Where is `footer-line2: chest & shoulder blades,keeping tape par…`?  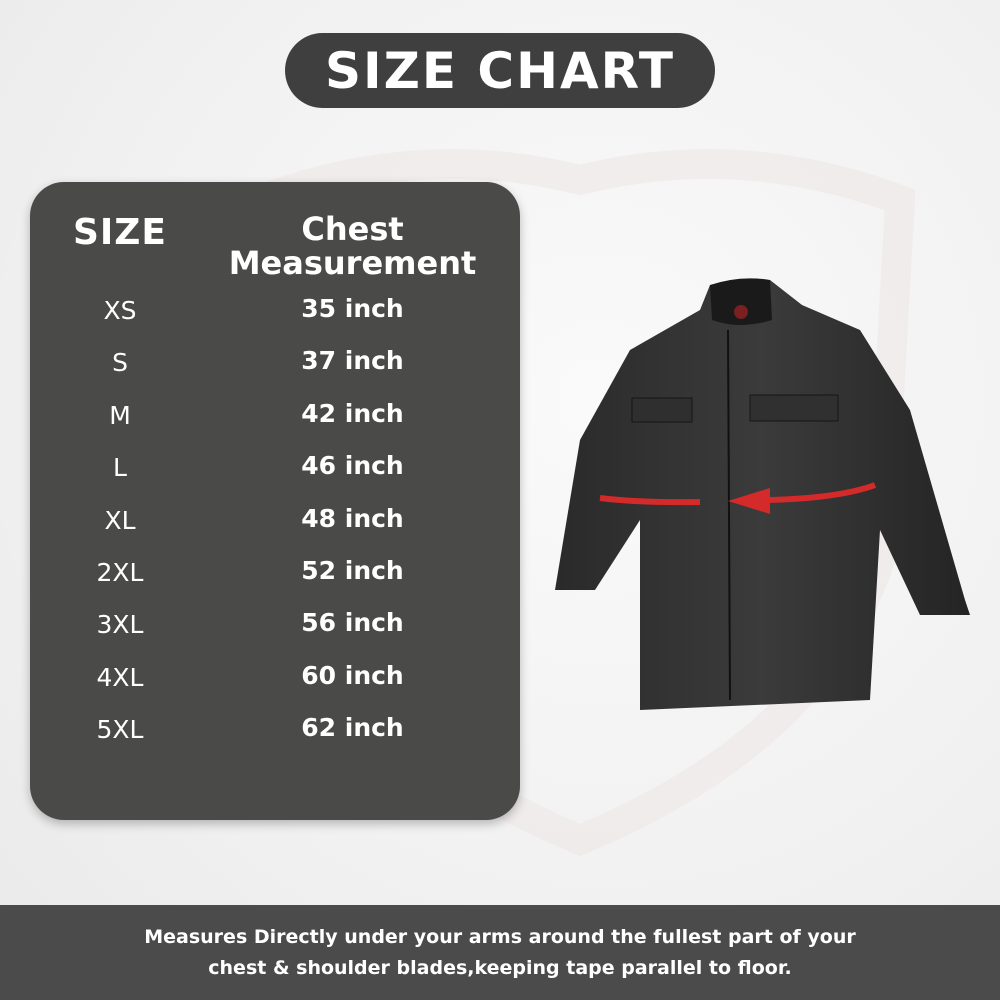
footer-line2: chest & shoulder blades,keeping tape par… is located at coordinates (500, 967).